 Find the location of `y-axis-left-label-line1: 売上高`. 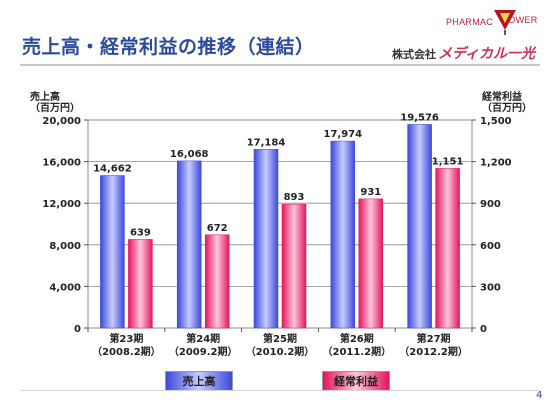

y-axis-left-label-line1: 売上高 is located at coordinates (45, 97).